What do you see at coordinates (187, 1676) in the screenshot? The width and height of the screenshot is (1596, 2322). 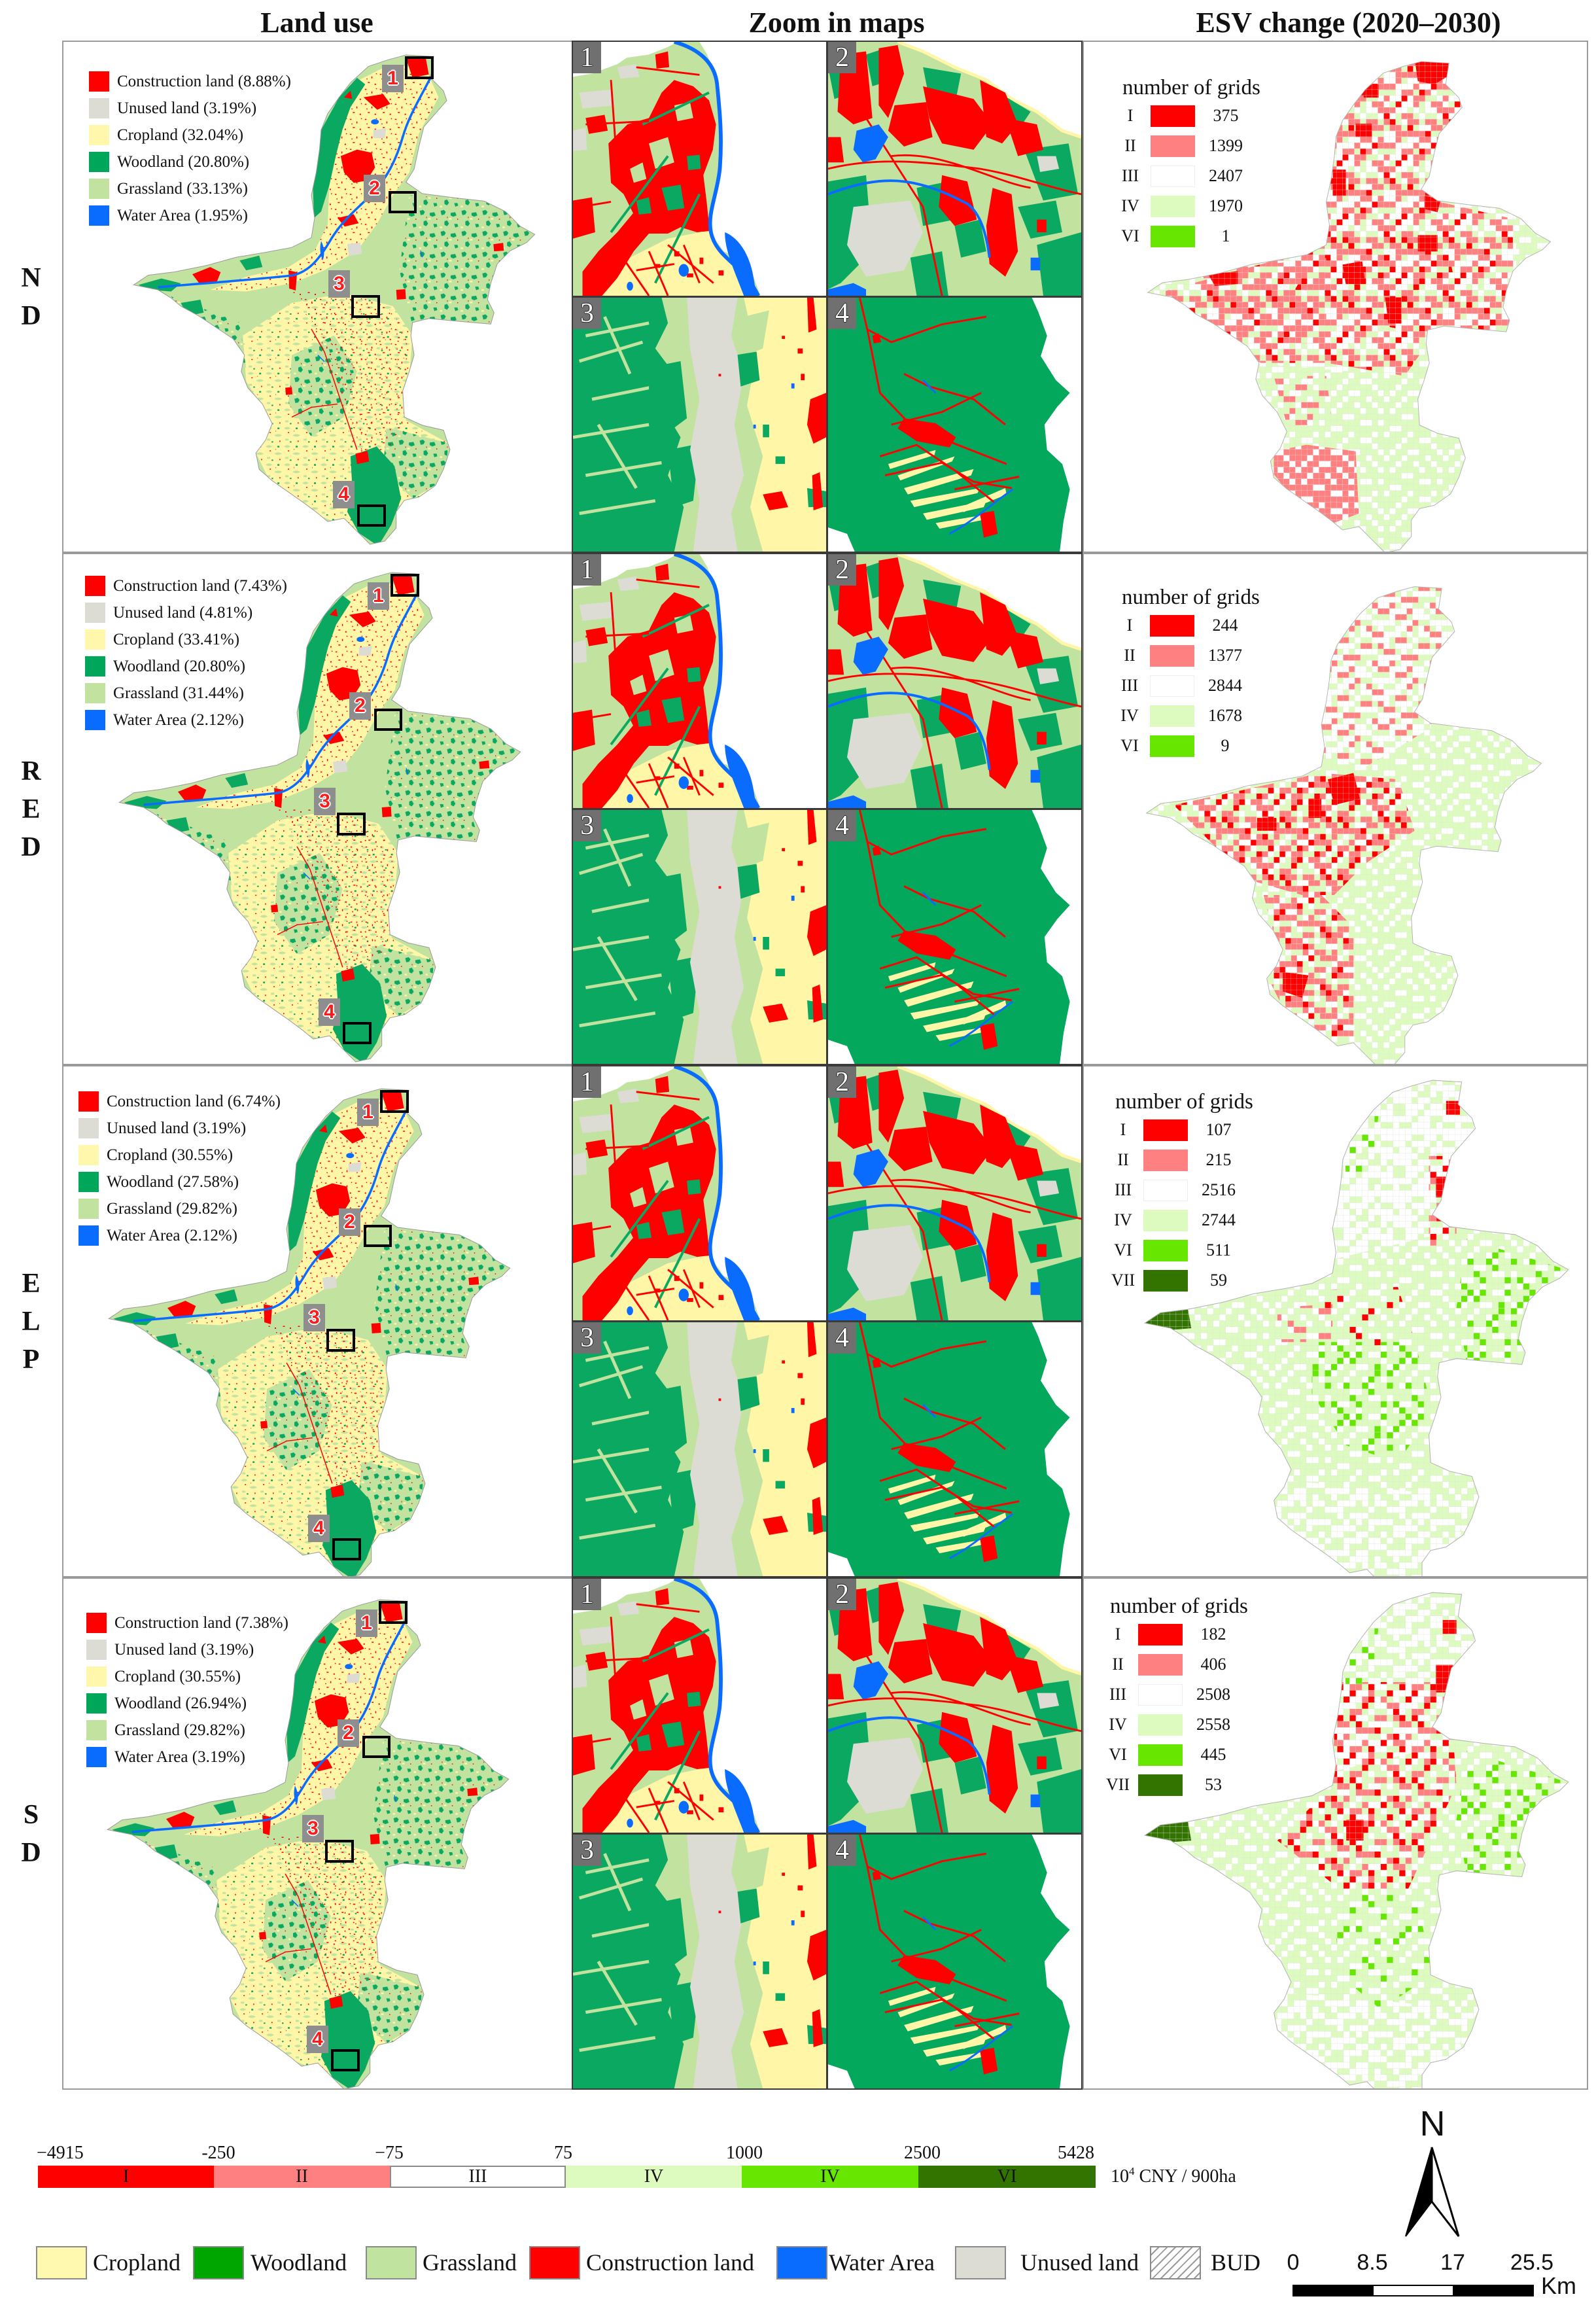 I see `legend-item-cropland: Cropland (30.55%)` at bounding box center [187, 1676].